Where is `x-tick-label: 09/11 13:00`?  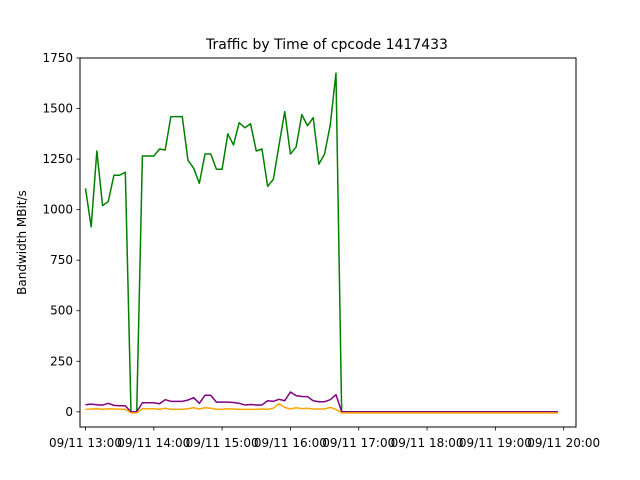
x-tick-label: 09/11 13:00 is located at coordinates (85, 443).